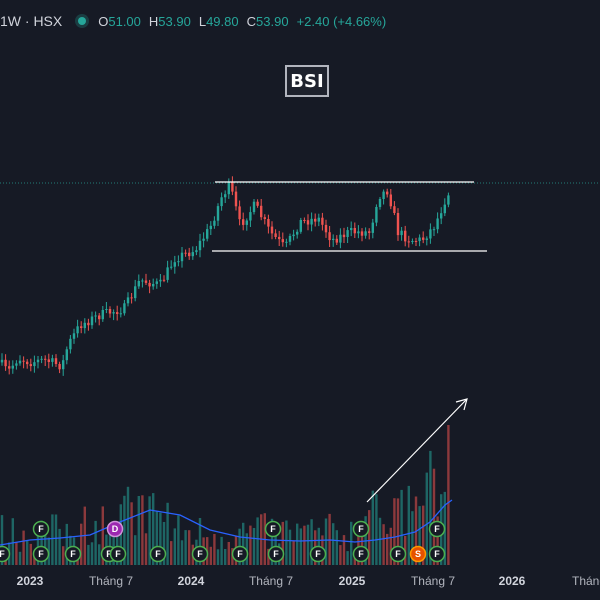 This screenshot has height=600, width=600. I want to click on x-tick-jul-2024: Tháng 7, so click(271, 581).